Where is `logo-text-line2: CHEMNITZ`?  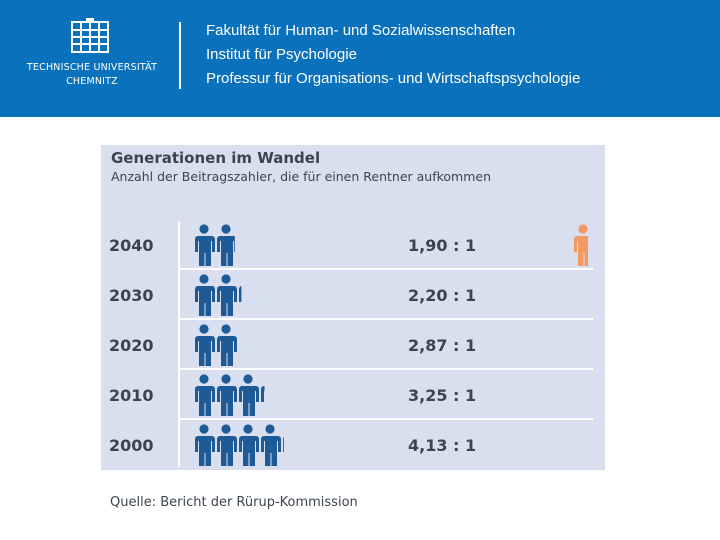 logo-text-line2: CHEMNITZ is located at coordinates (92, 81).